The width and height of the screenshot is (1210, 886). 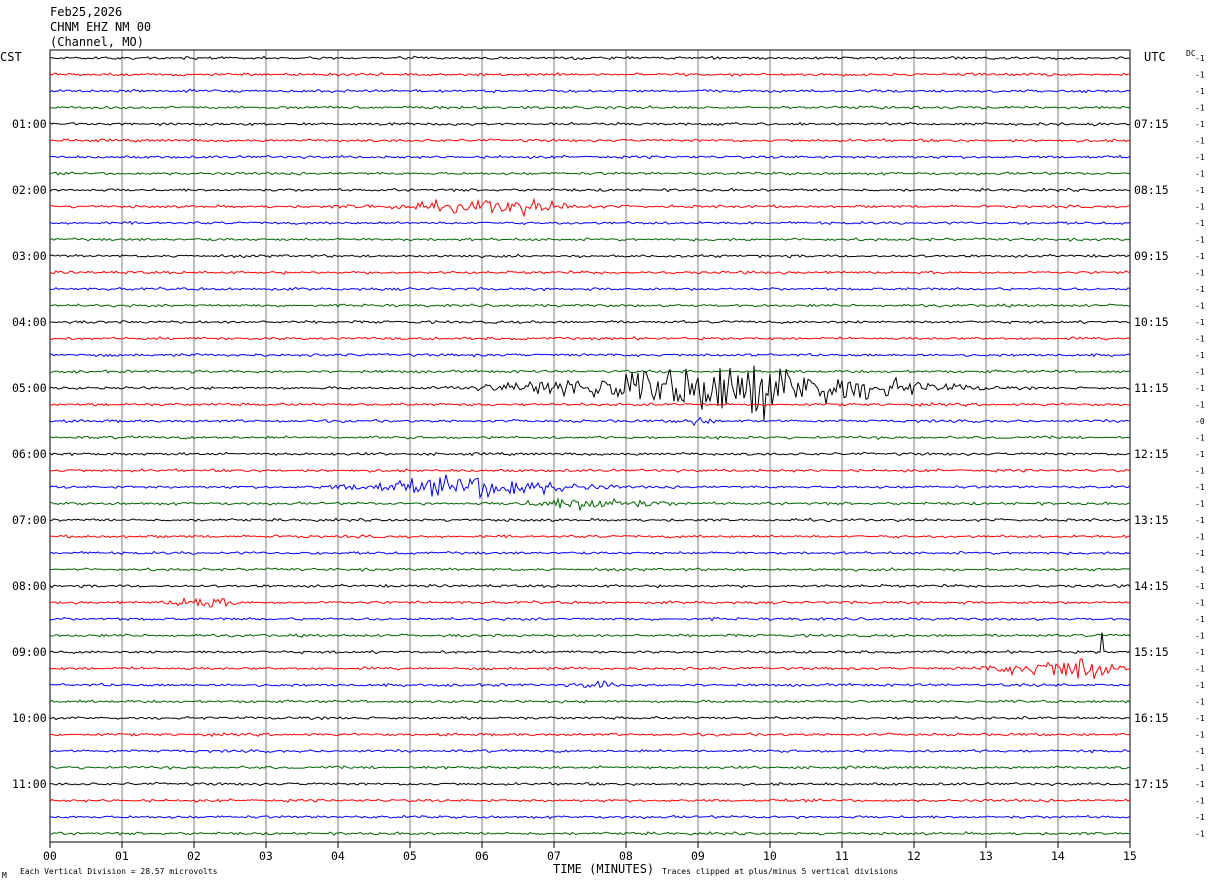 What do you see at coordinates (29, 520) in the screenshot?
I see `left-hour-label: 07:00` at bounding box center [29, 520].